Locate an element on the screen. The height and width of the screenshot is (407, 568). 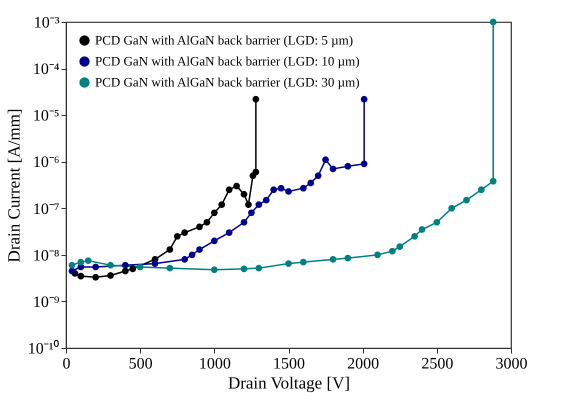
x-tick-label: 3000 is located at coordinates (512, 364).